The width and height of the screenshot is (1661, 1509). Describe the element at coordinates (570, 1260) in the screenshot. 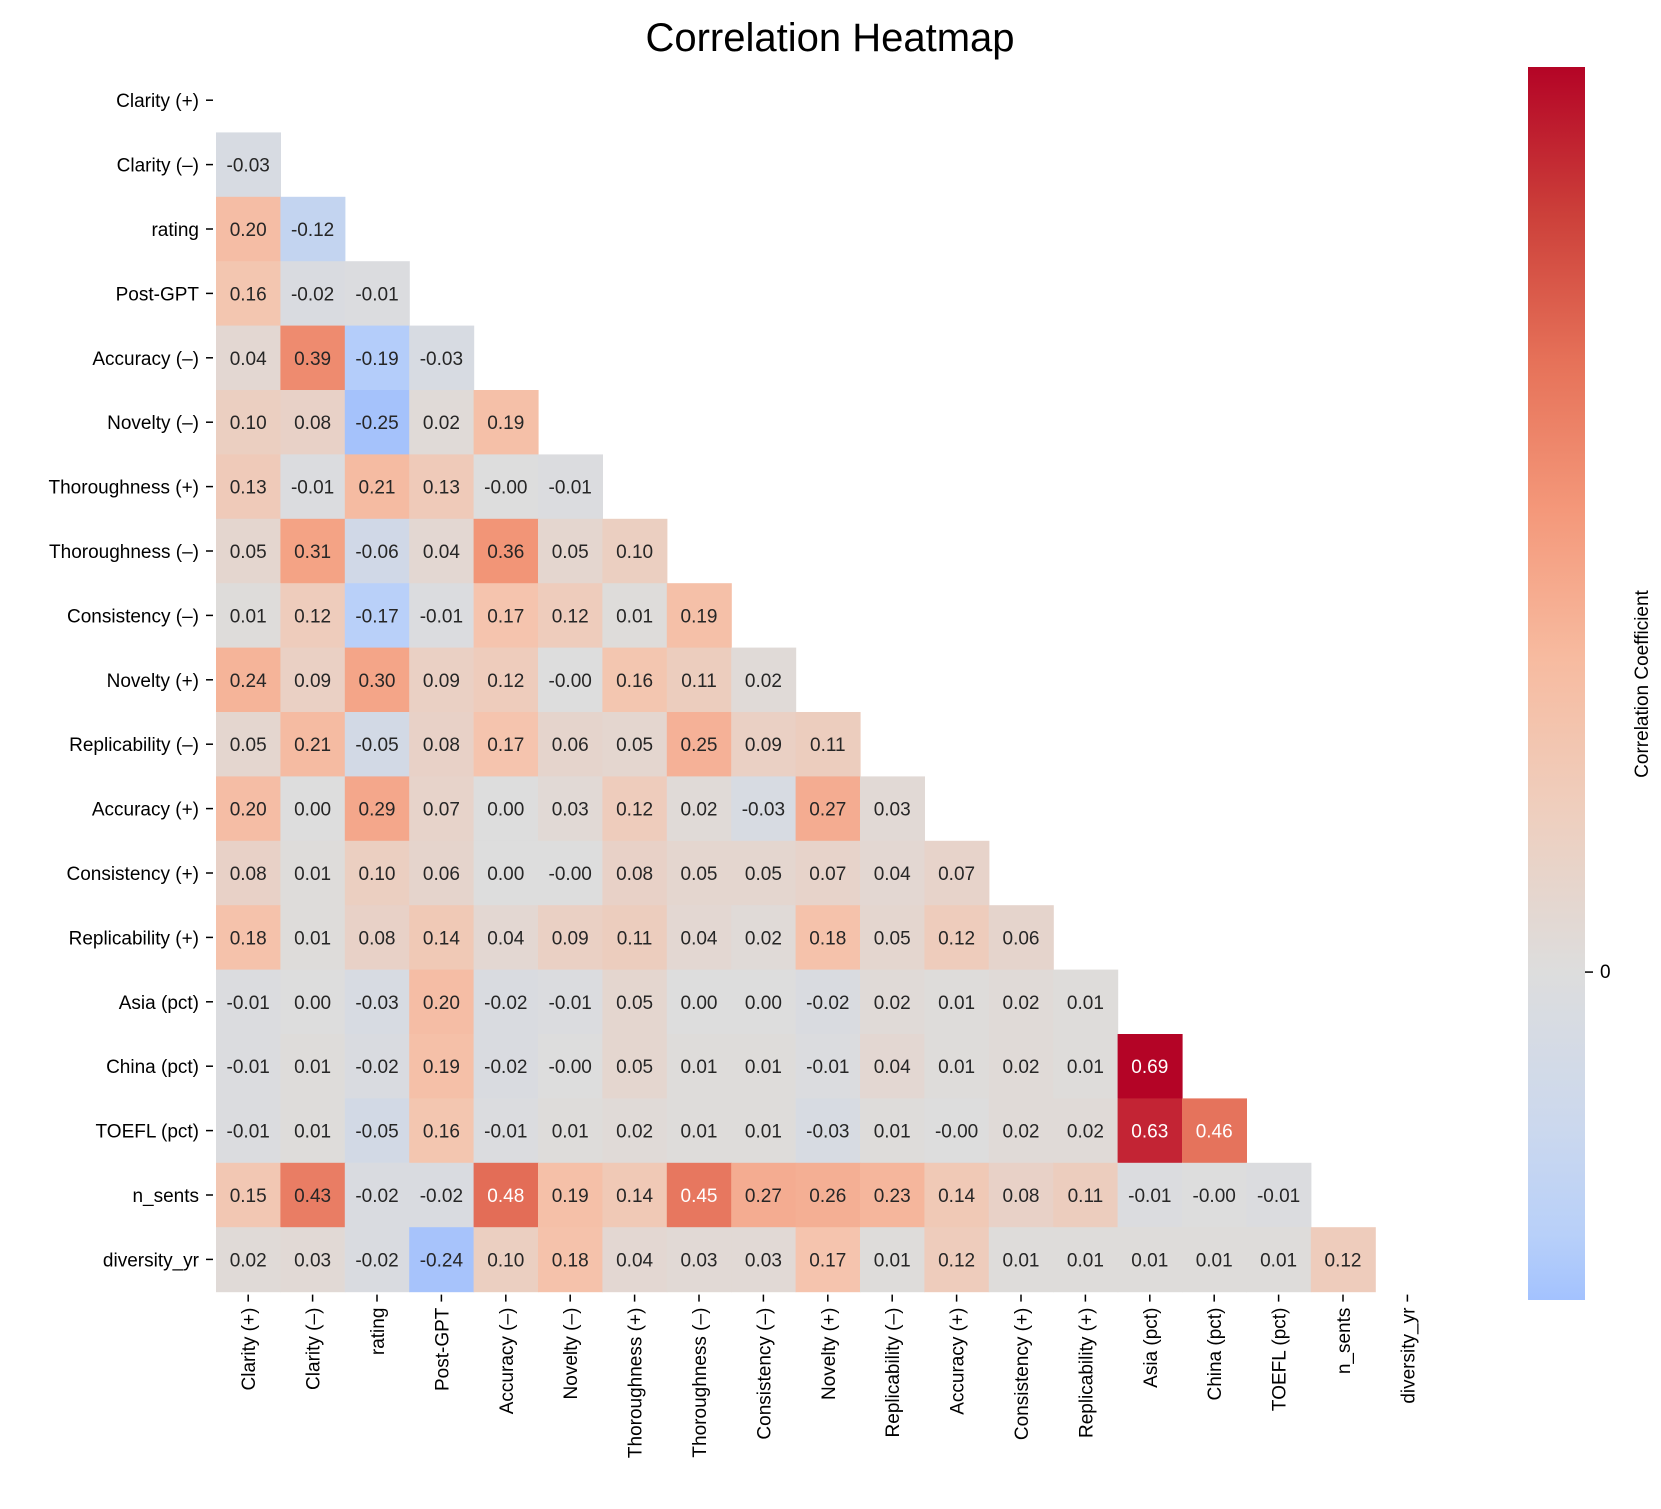

I see `cell-value-label: 0.18` at that location.